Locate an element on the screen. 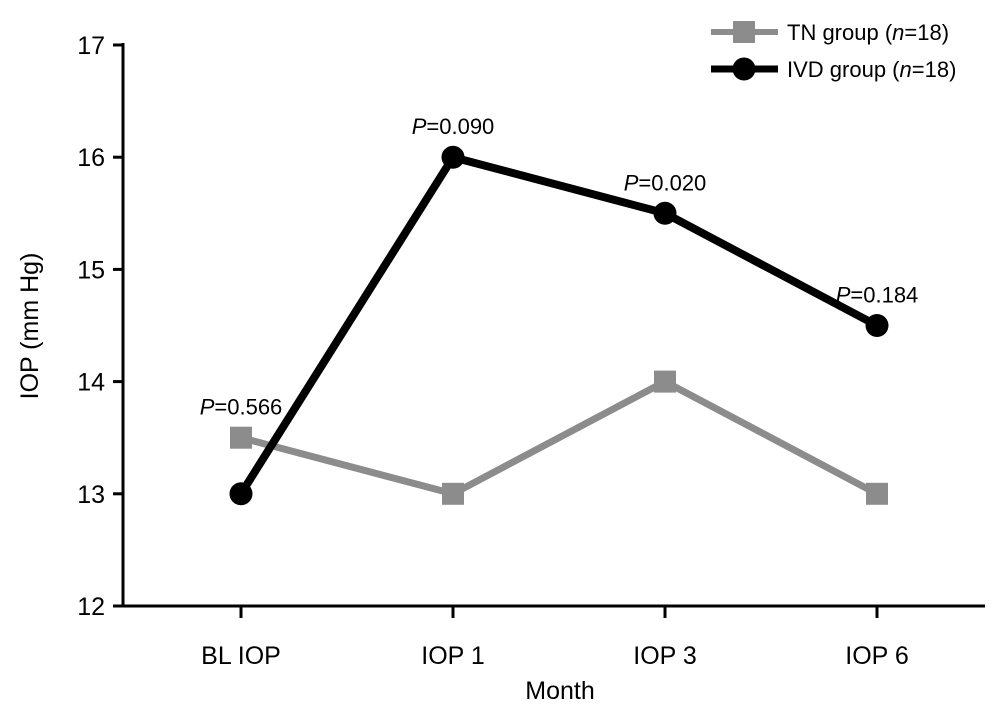 Image resolution: width=1004 pixels, height=708 pixels. series-line is located at coordinates (559, 438).